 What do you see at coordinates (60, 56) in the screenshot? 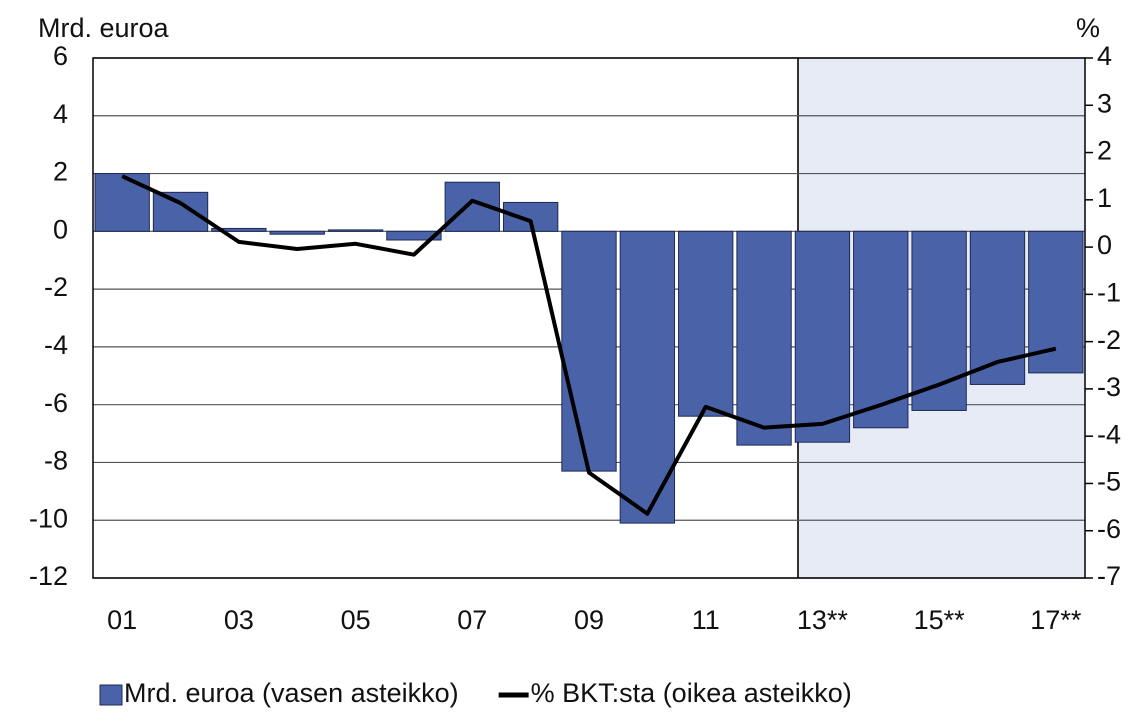
I see `y-tick-label: 6` at bounding box center [60, 56].